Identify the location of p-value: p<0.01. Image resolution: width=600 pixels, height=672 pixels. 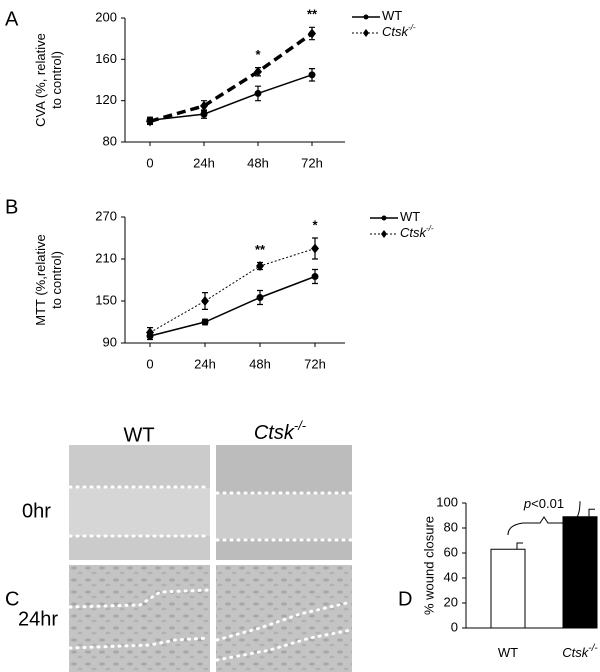
(543, 503).